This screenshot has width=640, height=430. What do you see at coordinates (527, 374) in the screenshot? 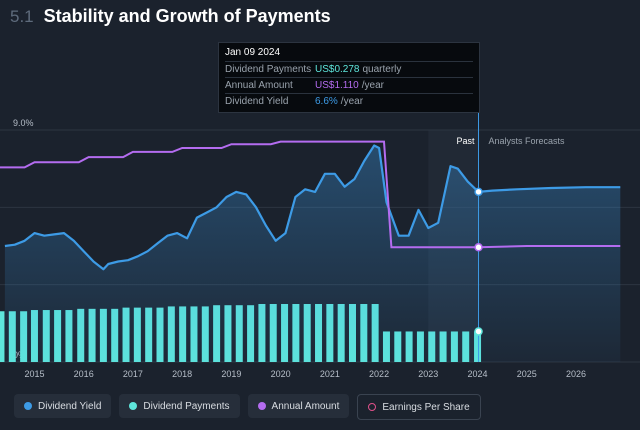
I see `x-tick-label: 2025` at bounding box center [527, 374].